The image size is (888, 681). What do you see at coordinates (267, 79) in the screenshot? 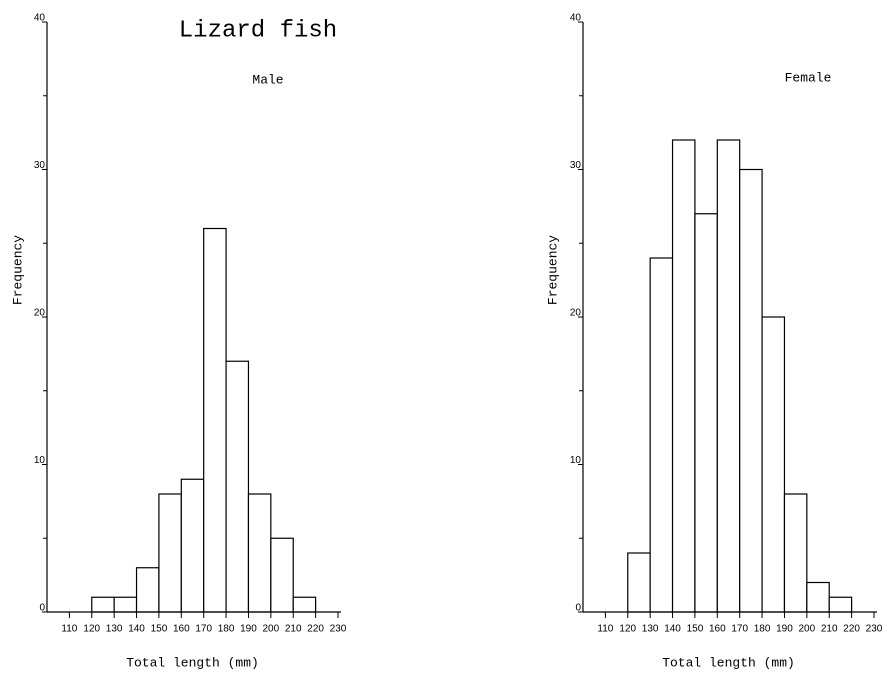
I see `chart-subtitle: Male` at bounding box center [267, 79].